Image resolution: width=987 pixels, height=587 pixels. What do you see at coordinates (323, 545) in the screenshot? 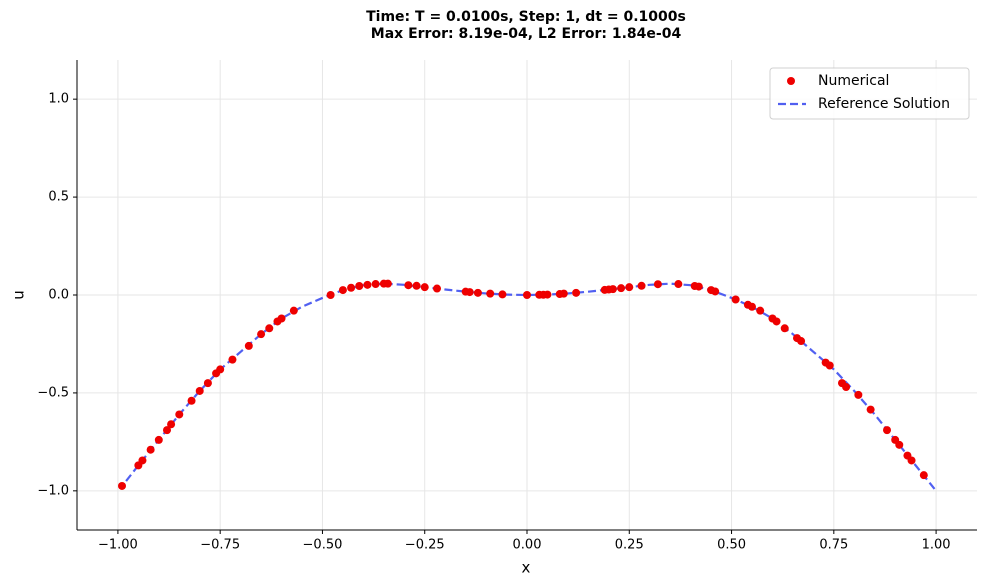
I see `x-tick-label: −0.50` at bounding box center [323, 545].